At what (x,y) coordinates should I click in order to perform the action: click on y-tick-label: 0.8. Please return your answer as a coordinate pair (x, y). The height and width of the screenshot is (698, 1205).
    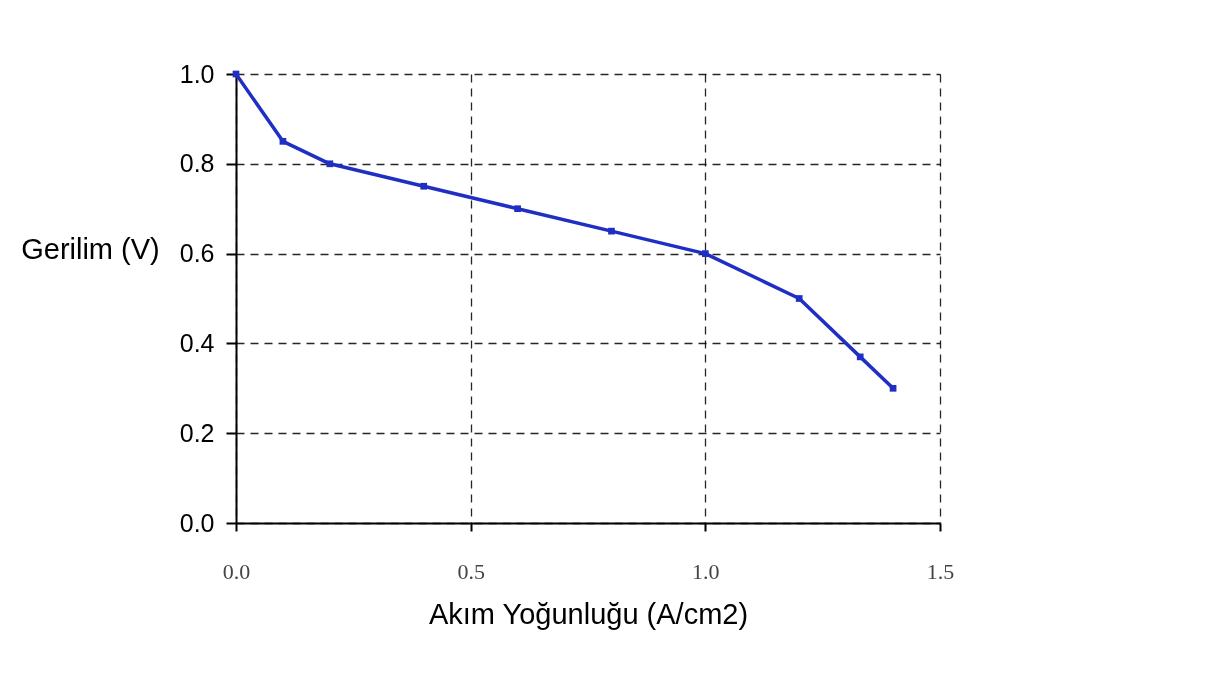
    Looking at the image, I should click on (197, 163).